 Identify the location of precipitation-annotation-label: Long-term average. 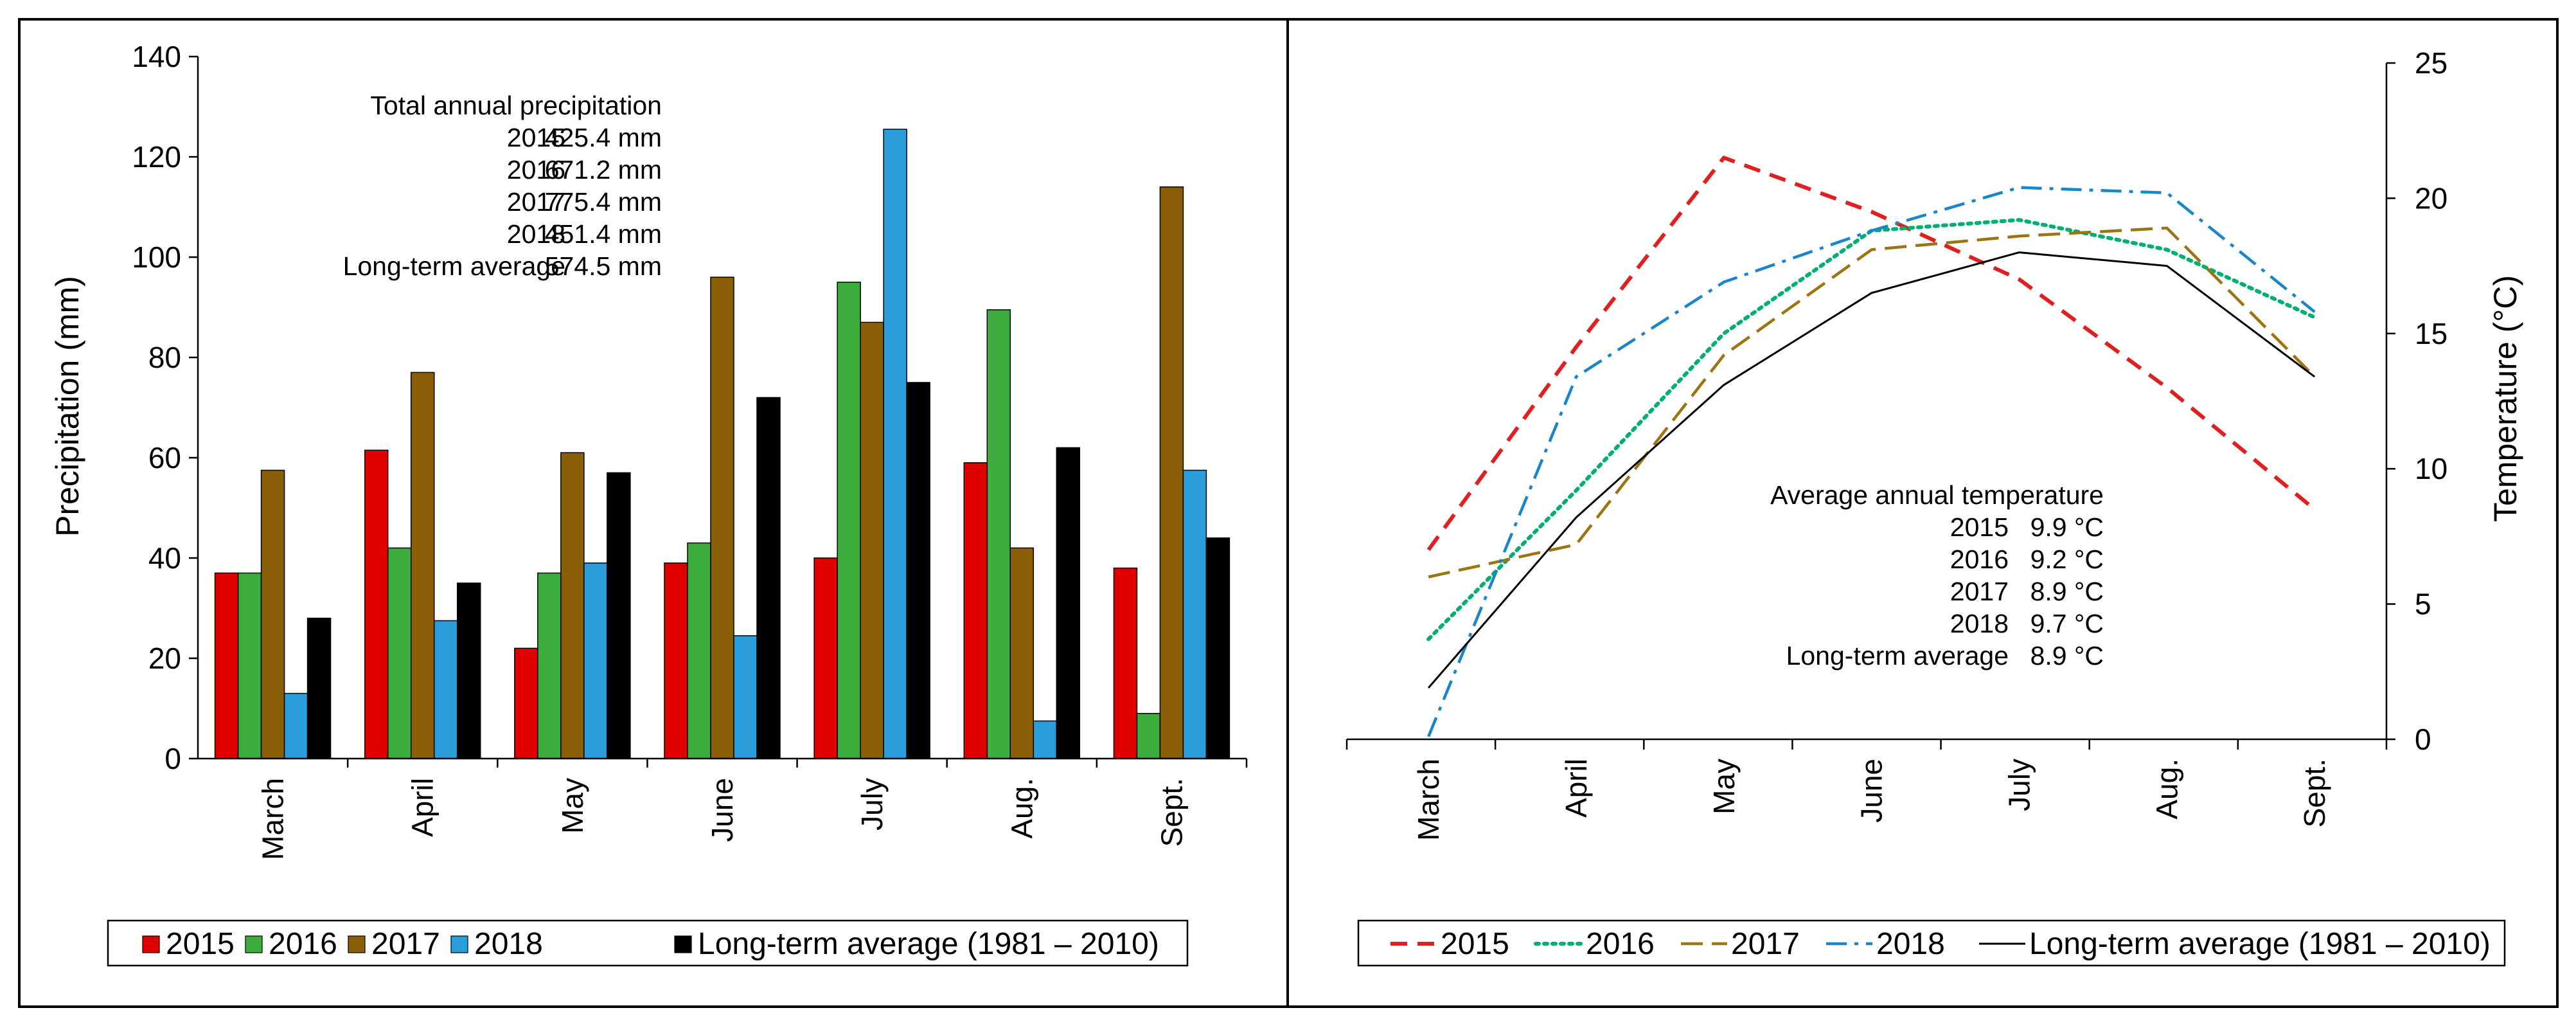
(454, 266).